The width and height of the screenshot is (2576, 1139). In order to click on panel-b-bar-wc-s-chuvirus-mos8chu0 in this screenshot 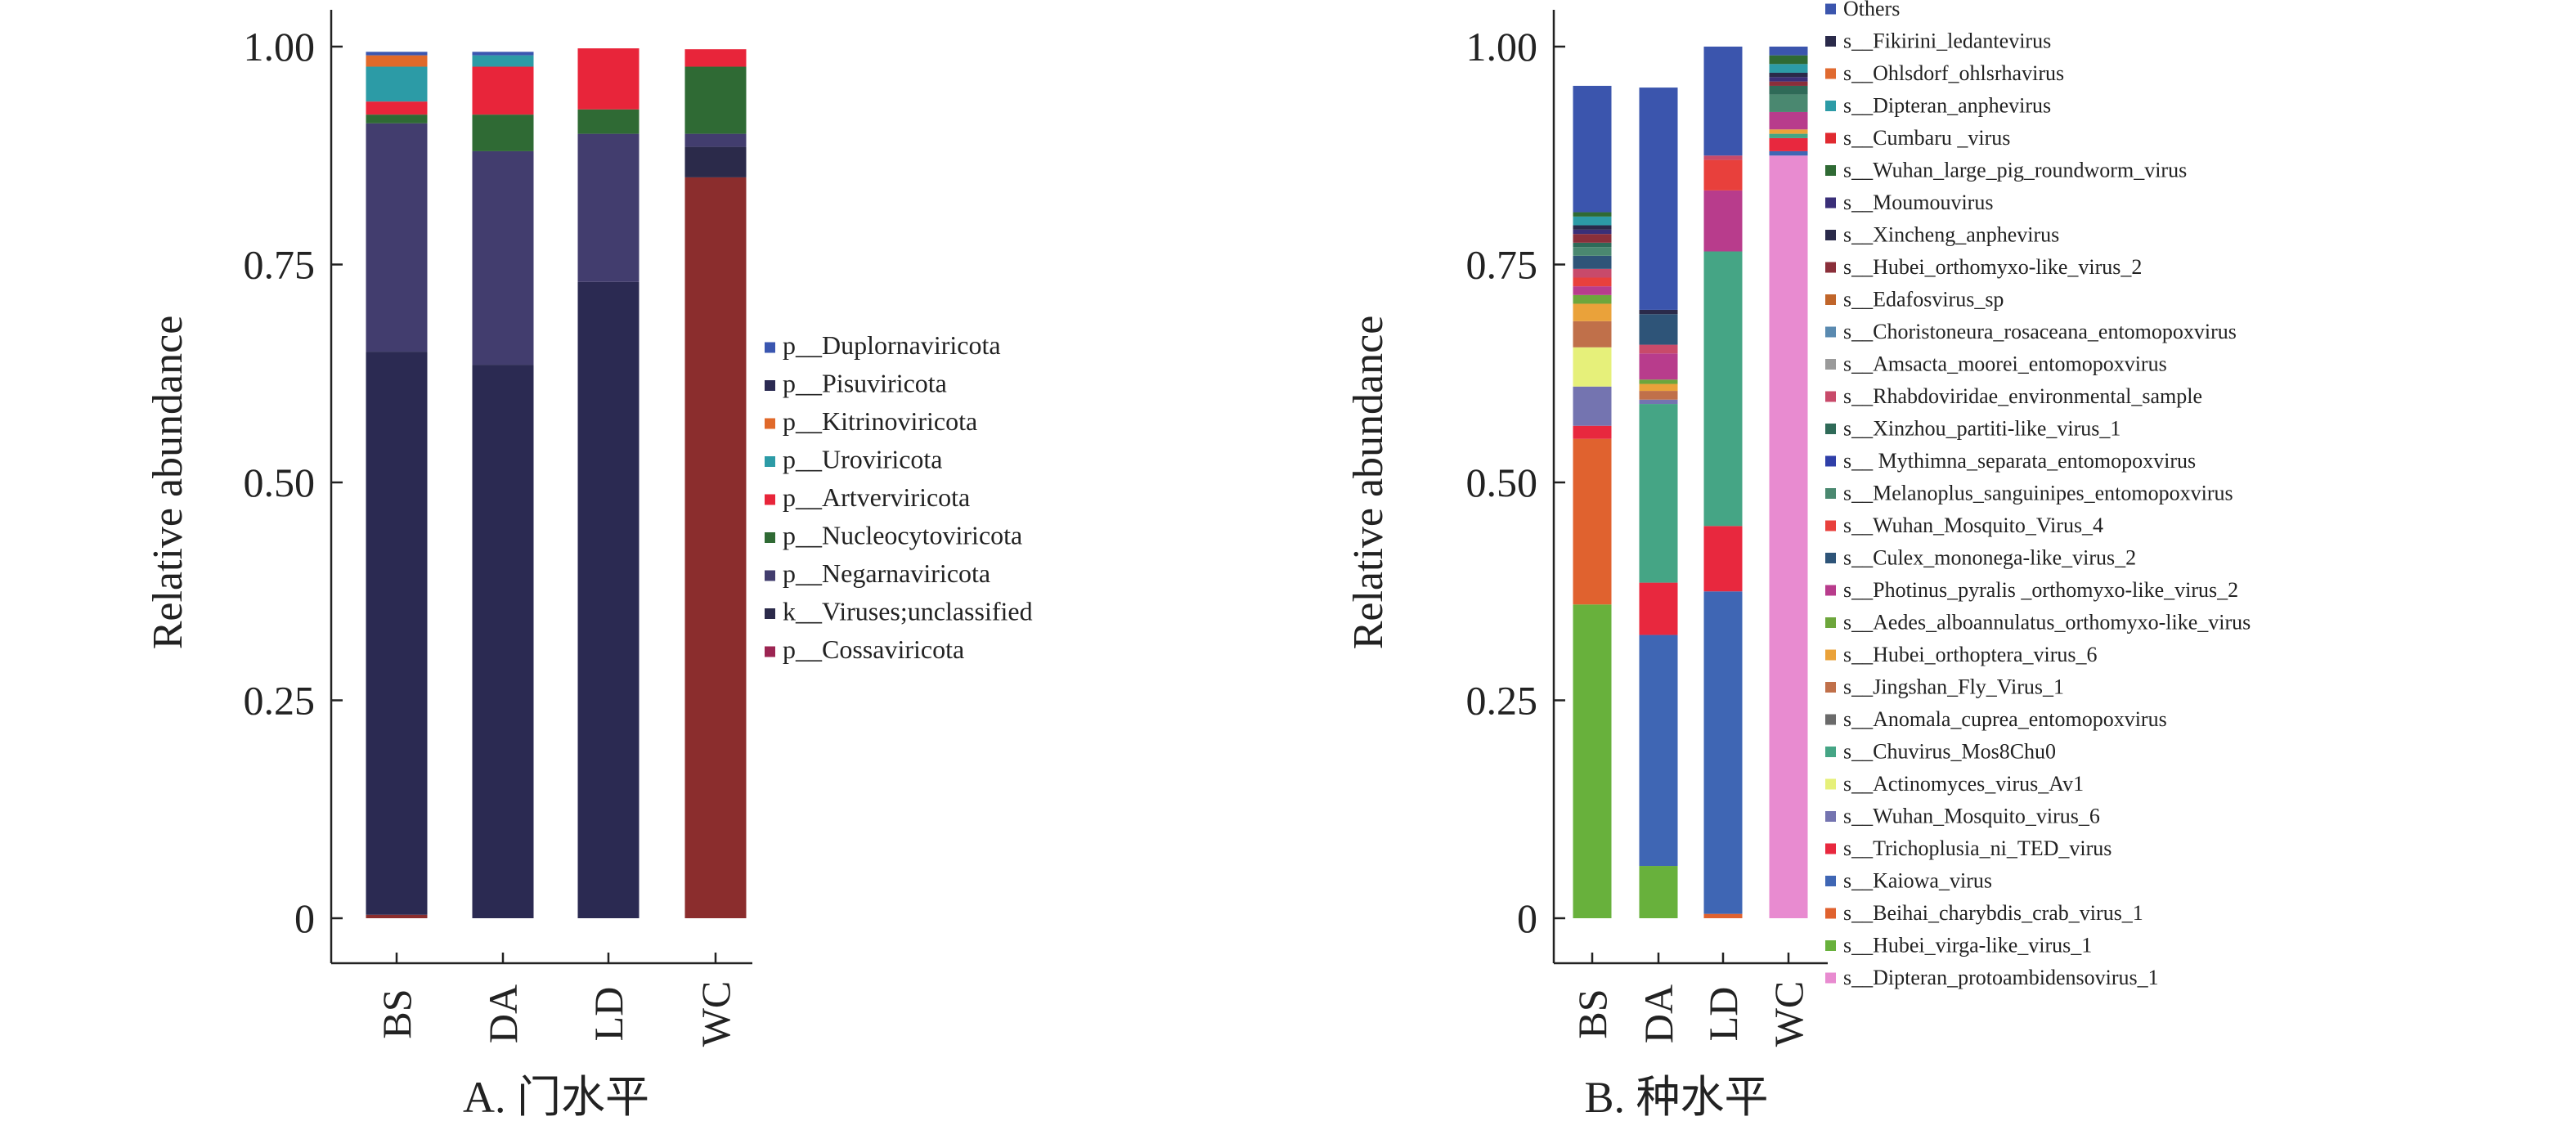, I will do `click(1788, 136)`.